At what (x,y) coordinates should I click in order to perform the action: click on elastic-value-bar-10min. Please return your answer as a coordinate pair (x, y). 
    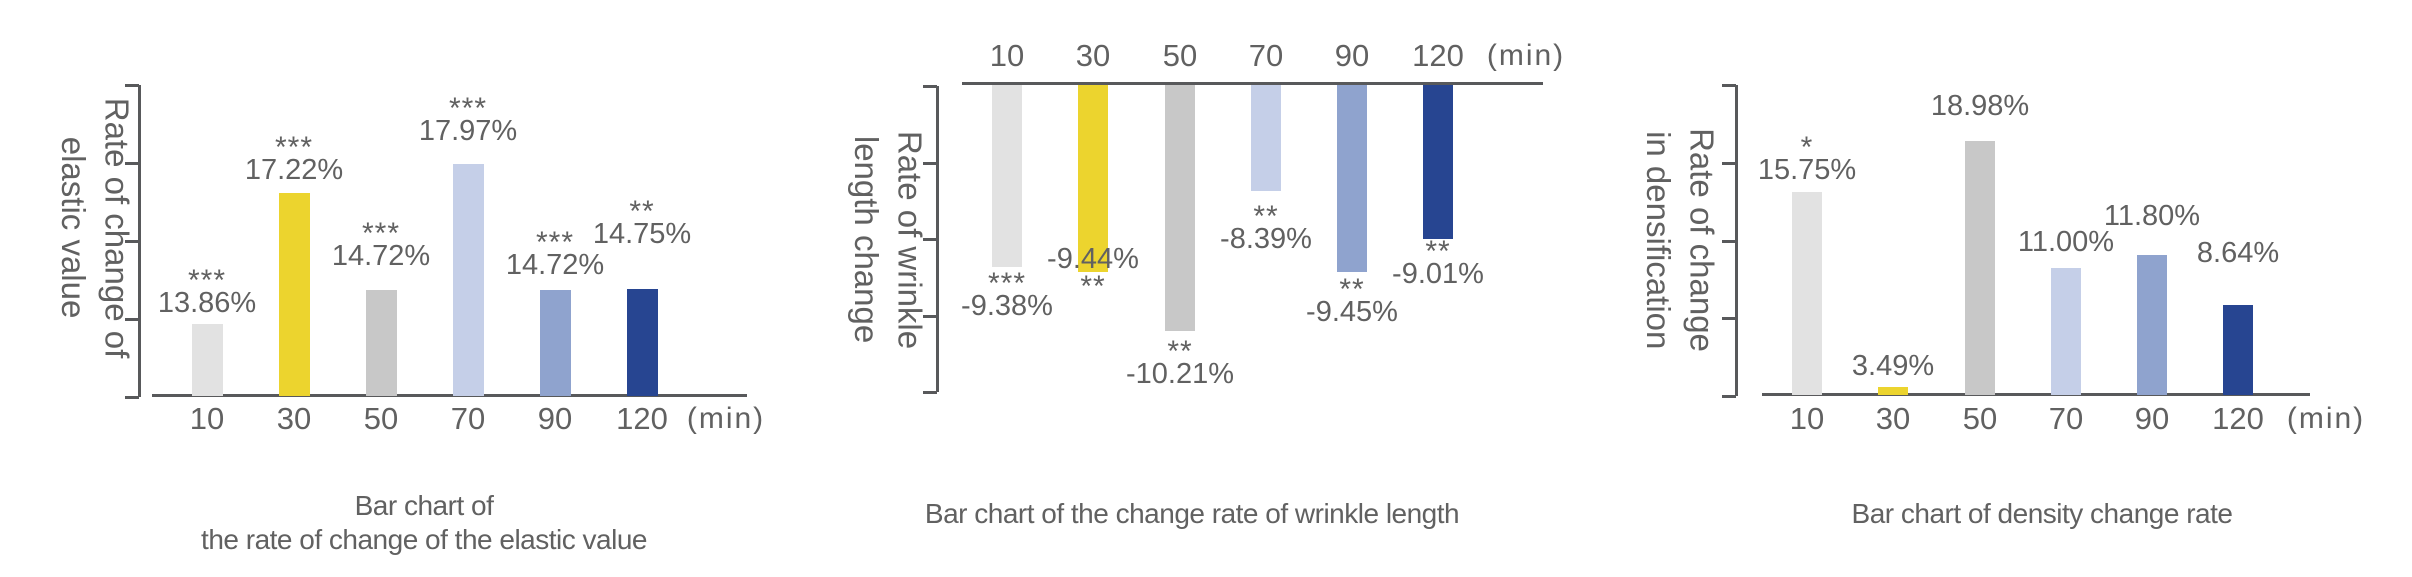
    Looking at the image, I should click on (207, 360).